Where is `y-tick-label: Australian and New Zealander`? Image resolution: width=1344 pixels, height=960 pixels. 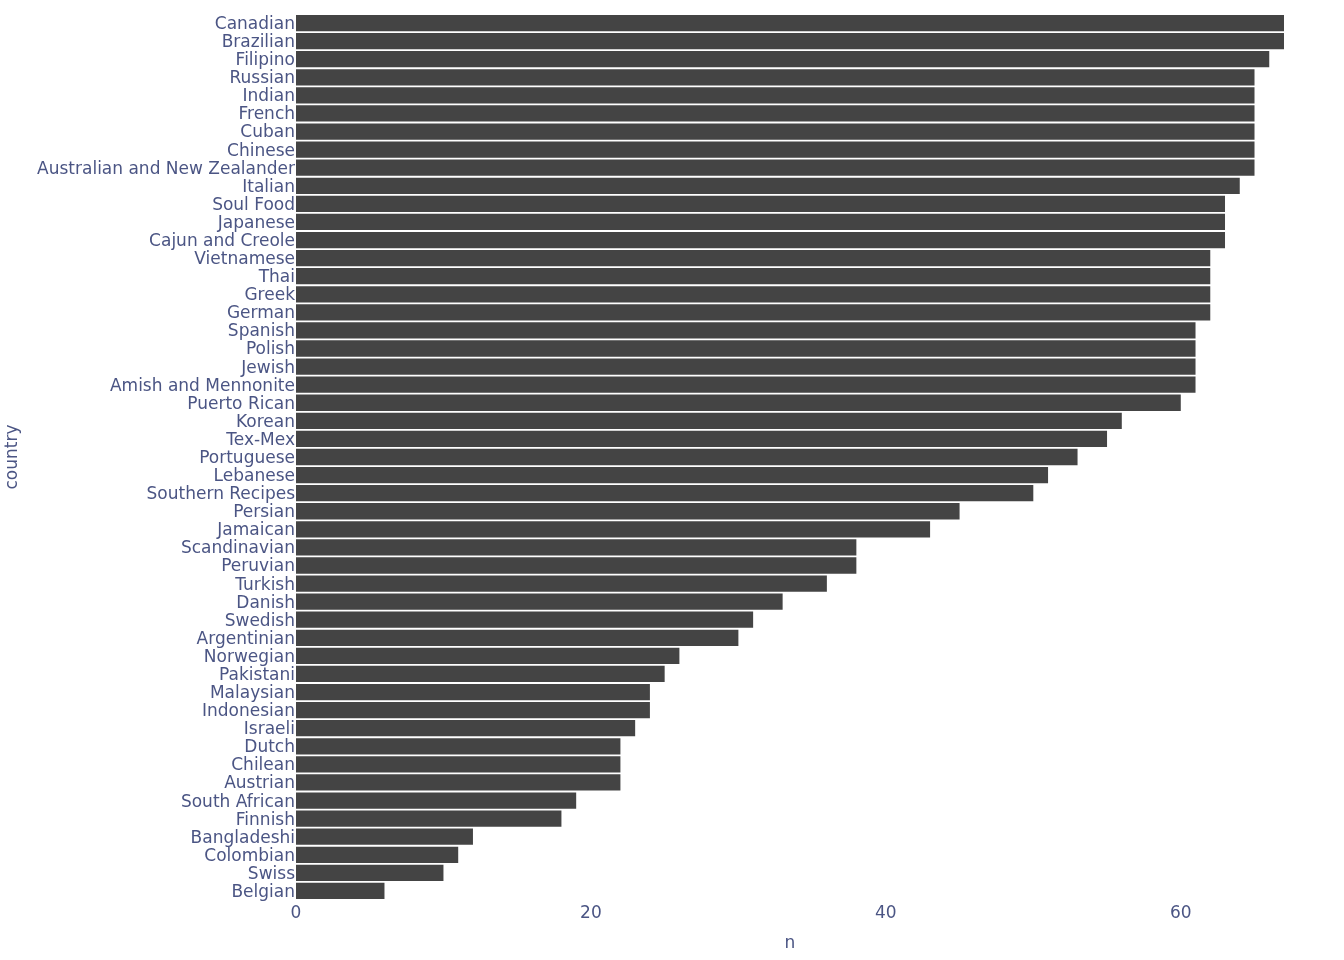
y-tick-label: Australian and New Zealander is located at coordinates (166, 167).